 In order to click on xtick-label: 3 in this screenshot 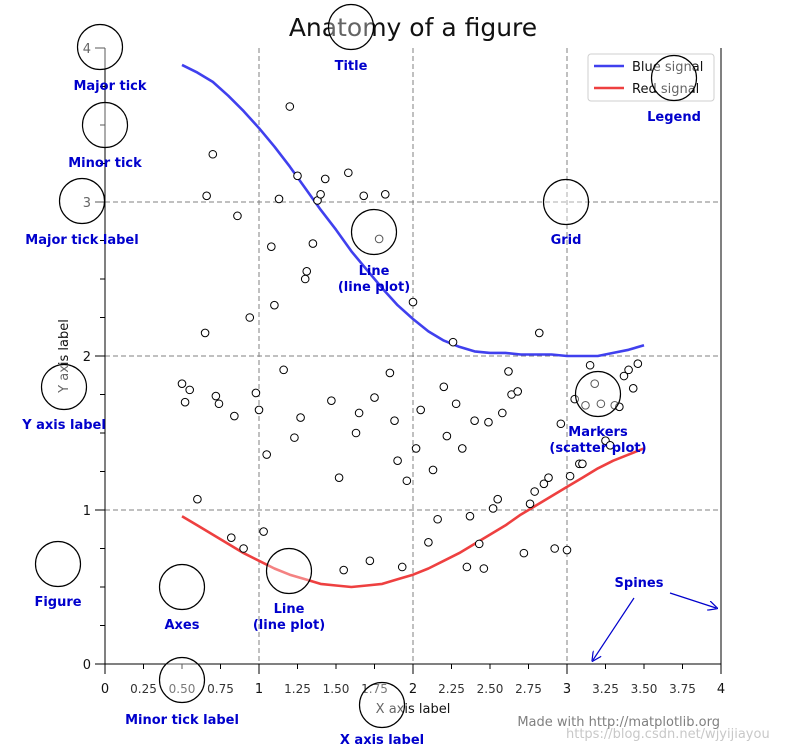, I will do `click(567, 689)`.